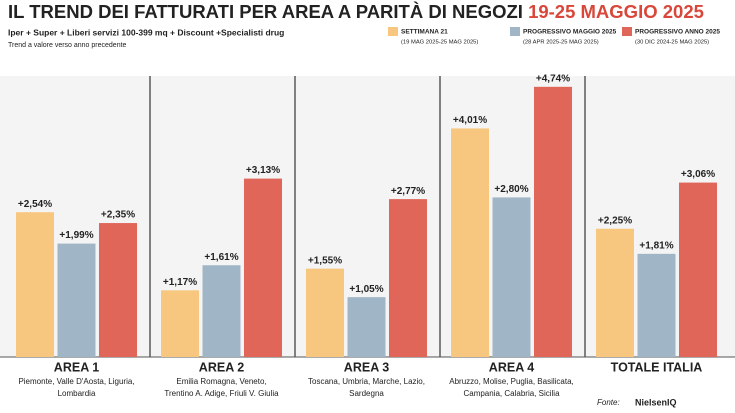 The height and width of the screenshot is (413, 735). Describe the element at coordinates (180, 282) in the screenshot. I see `value-label: +1,17%` at that location.